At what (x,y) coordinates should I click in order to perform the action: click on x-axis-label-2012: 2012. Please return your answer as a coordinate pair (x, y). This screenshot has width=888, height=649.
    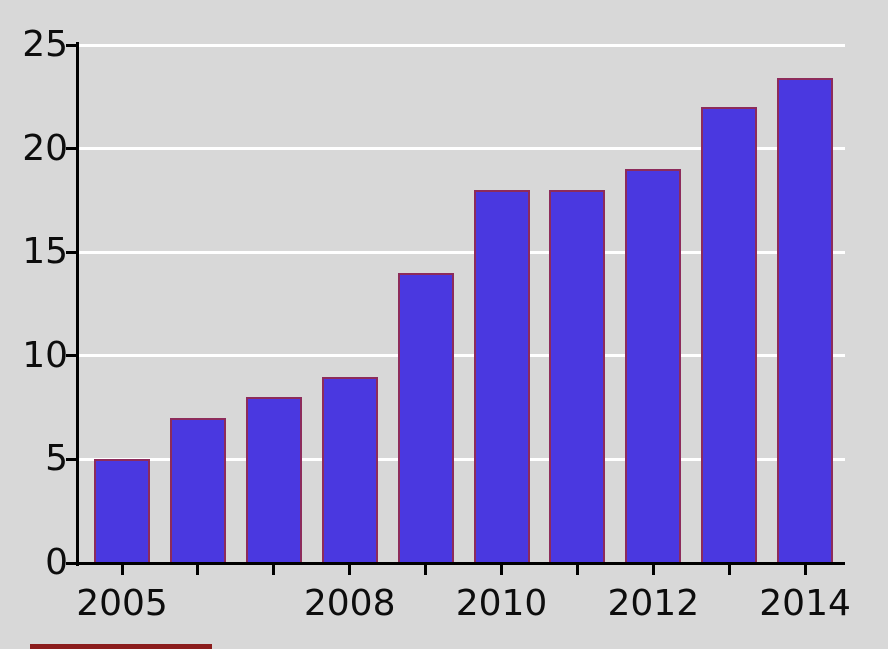
    Looking at the image, I should click on (653, 603).